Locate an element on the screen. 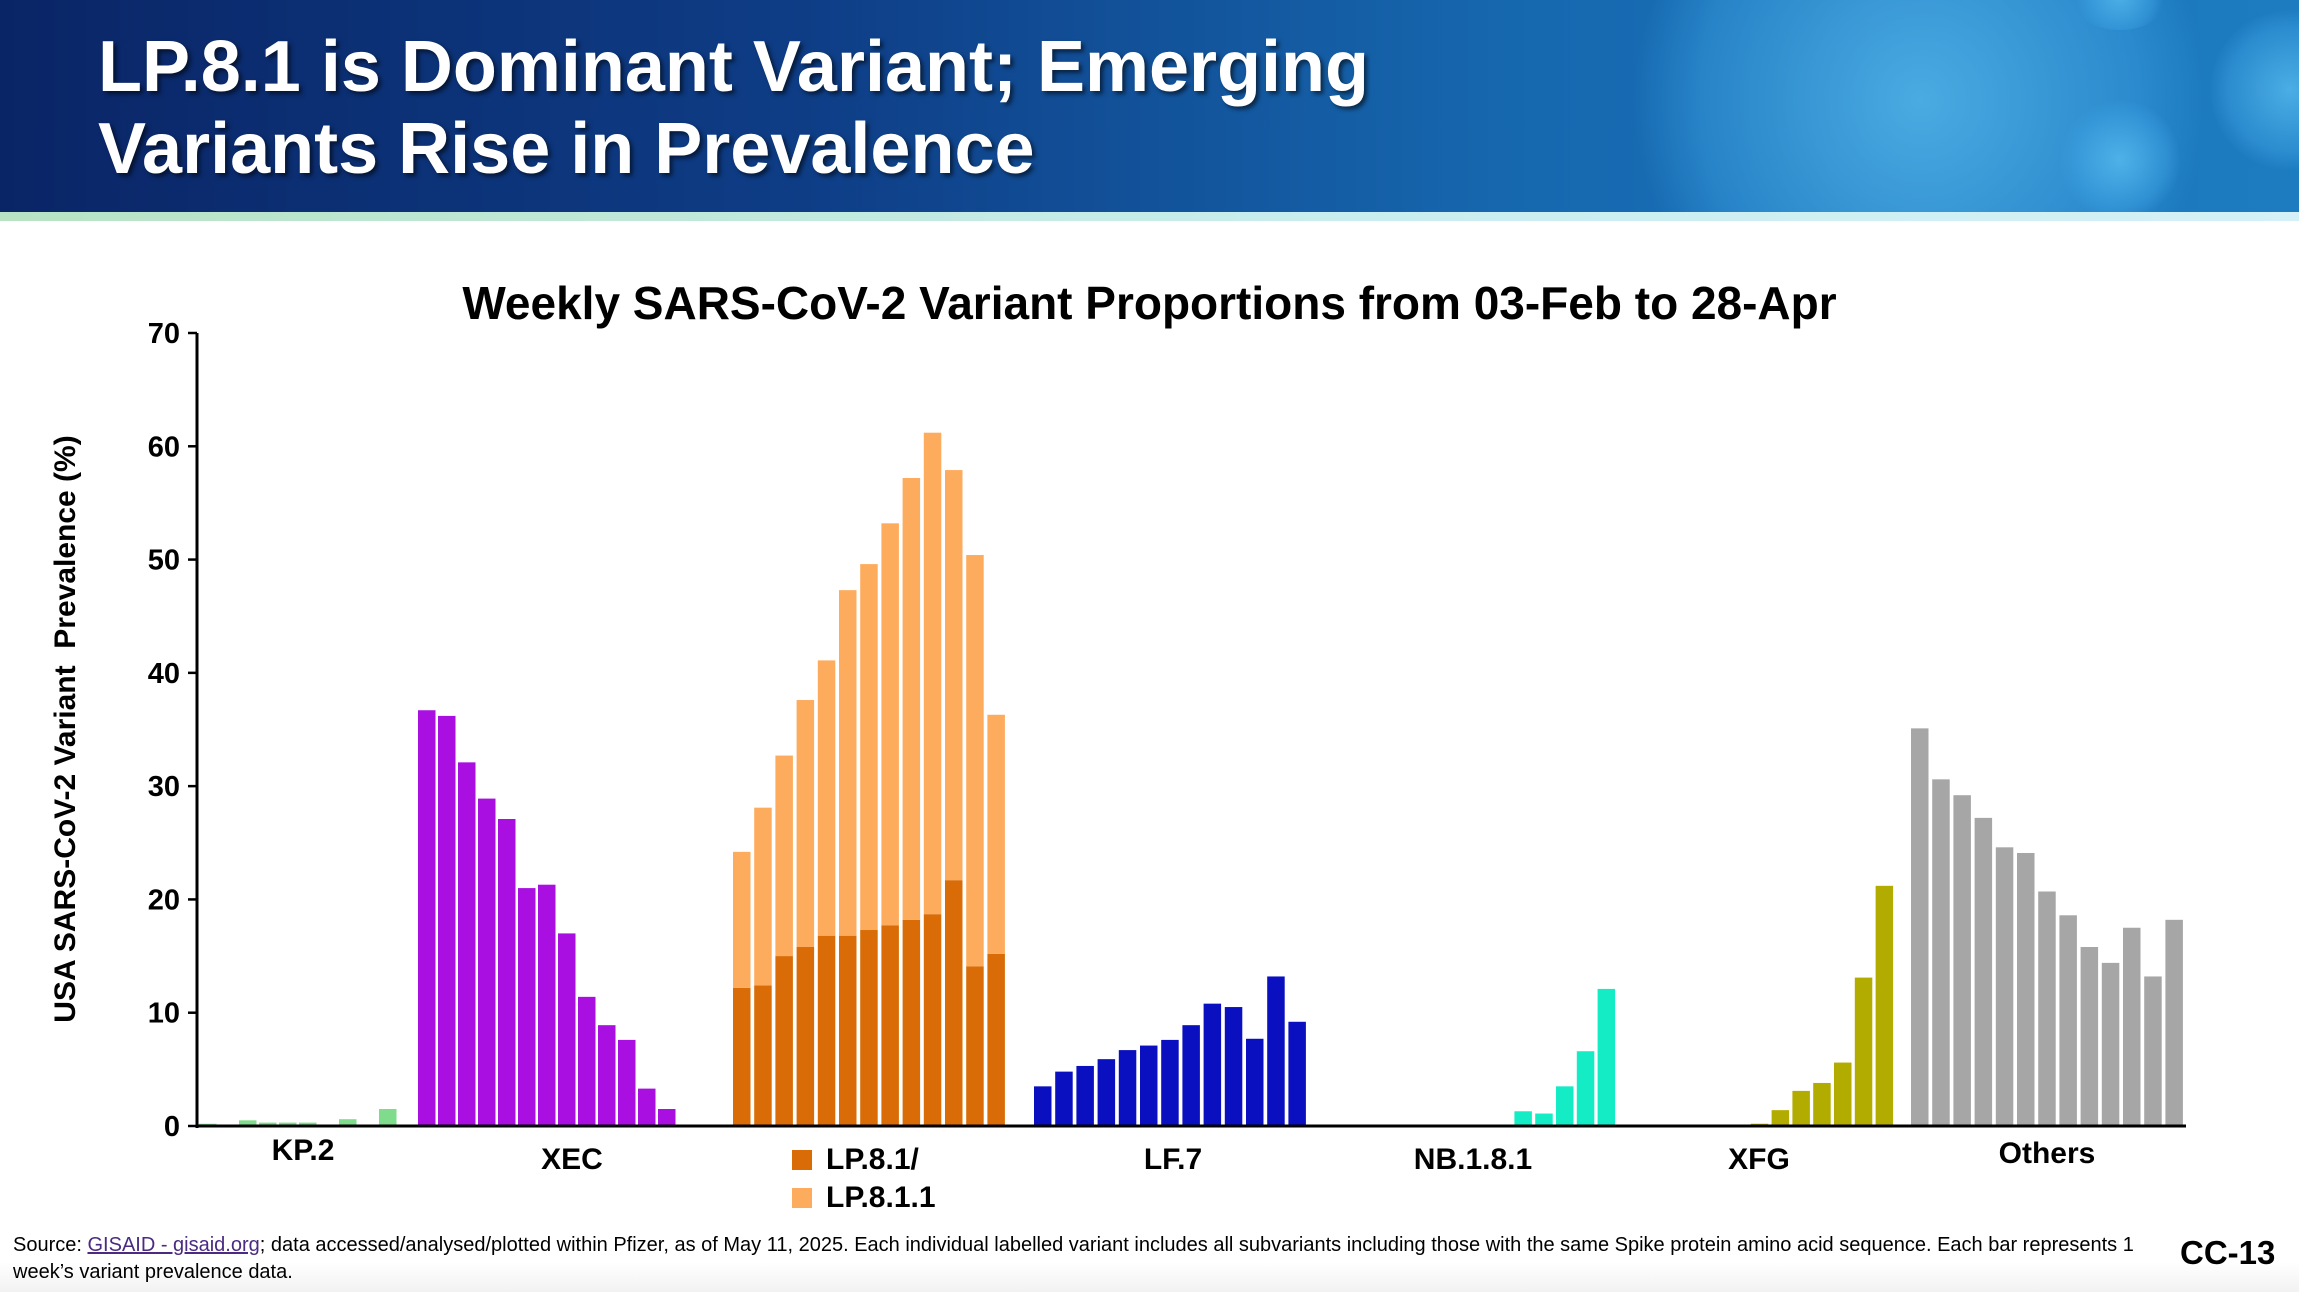 The image size is (2299, 1292). category-label-xec: XEC is located at coordinates (572, 1159).